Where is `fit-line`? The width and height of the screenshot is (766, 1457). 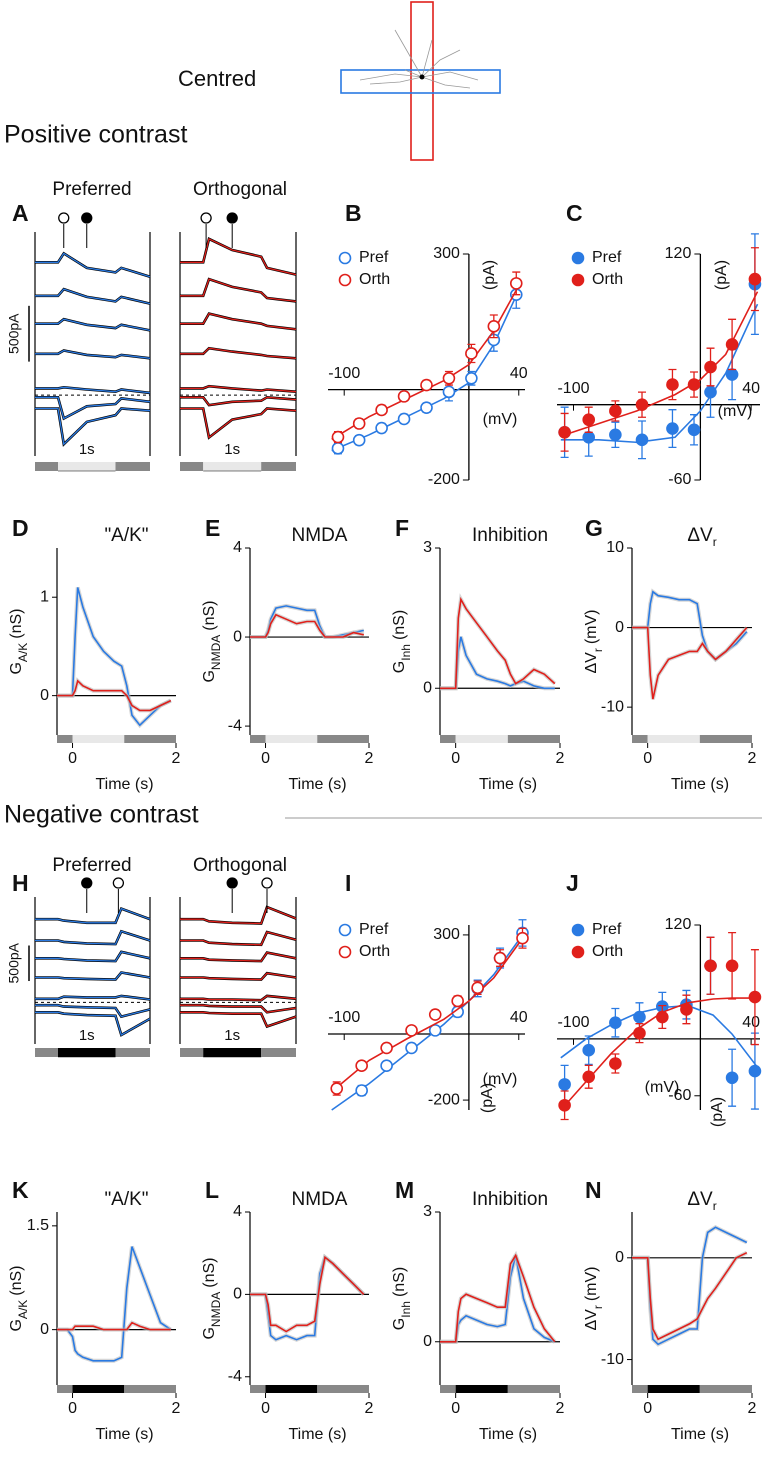 fit-line is located at coordinates (428, 1021).